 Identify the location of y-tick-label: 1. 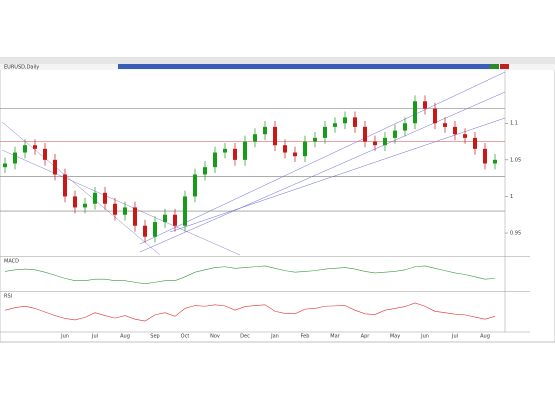
(511, 197).